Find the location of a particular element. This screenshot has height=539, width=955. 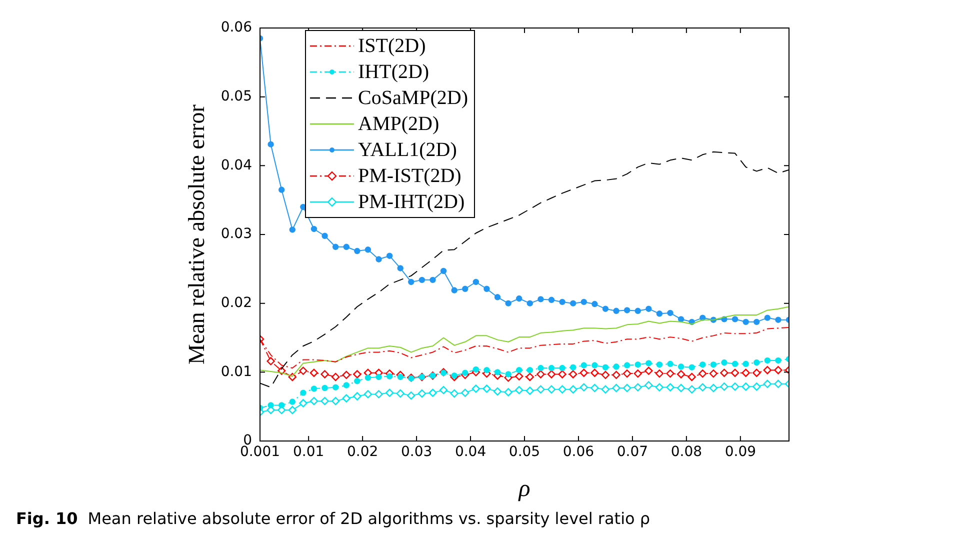

legend-label: CoSaMP(2D) is located at coordinates (413, 98).